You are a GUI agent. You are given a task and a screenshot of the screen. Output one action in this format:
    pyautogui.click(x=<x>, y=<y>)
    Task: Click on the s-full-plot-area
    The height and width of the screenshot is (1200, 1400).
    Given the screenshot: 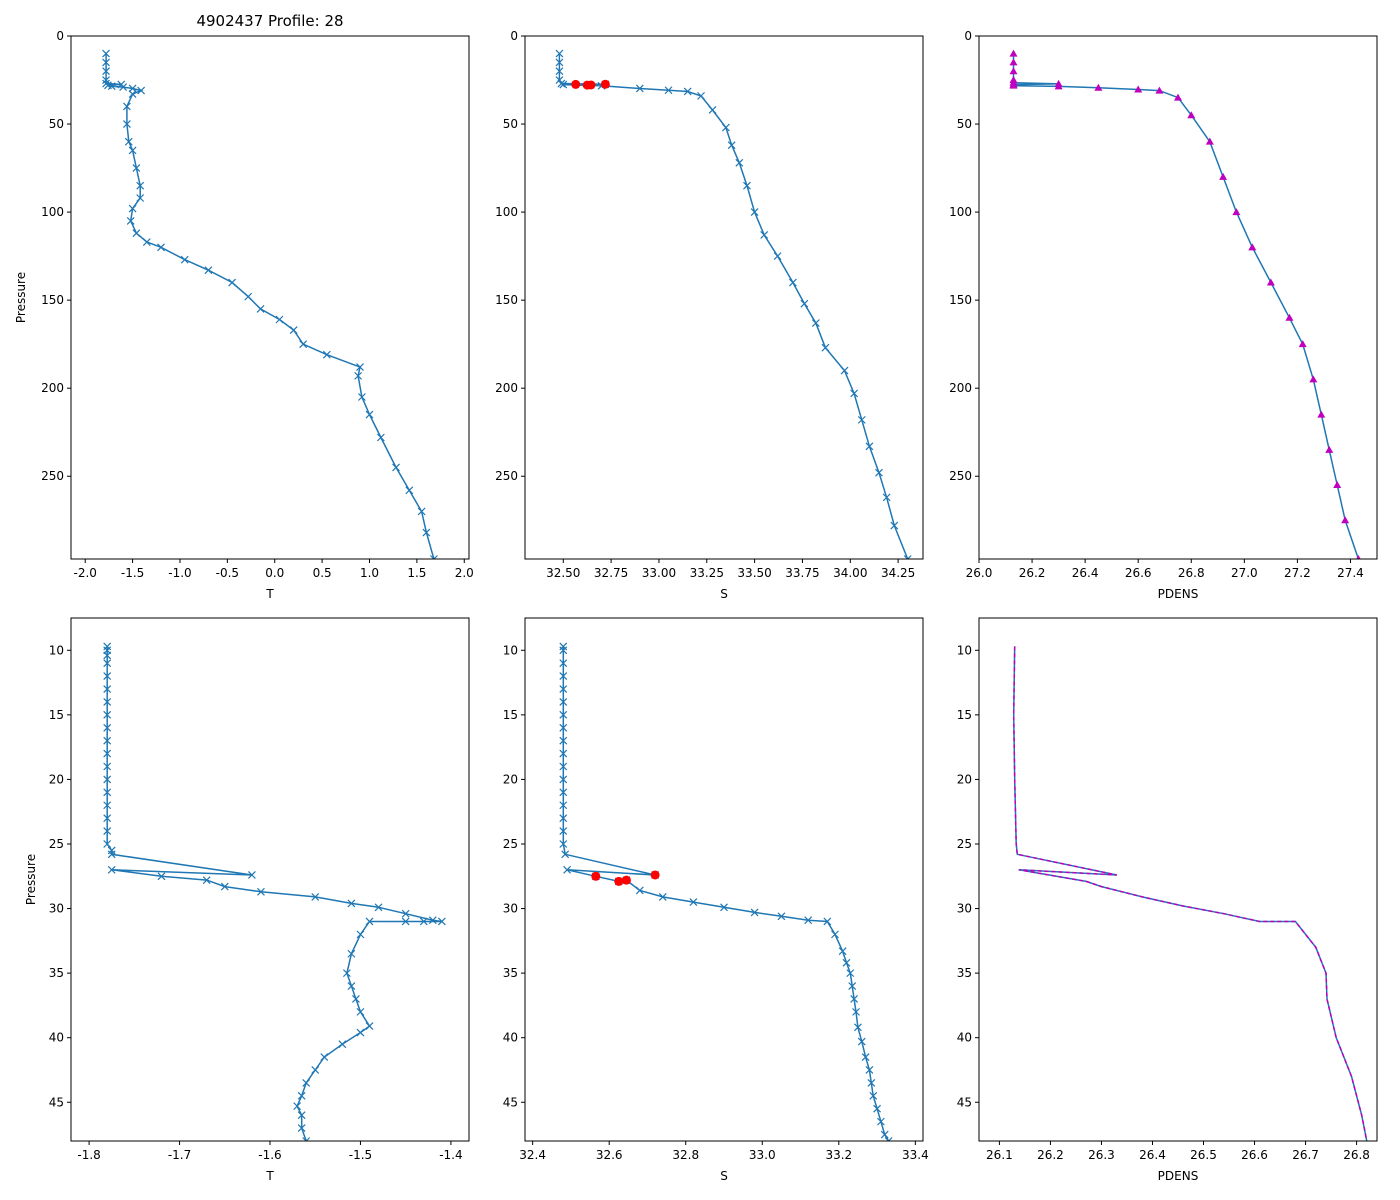 What is the action you would take?
    pyautogui.click(x=733, y=304)
    